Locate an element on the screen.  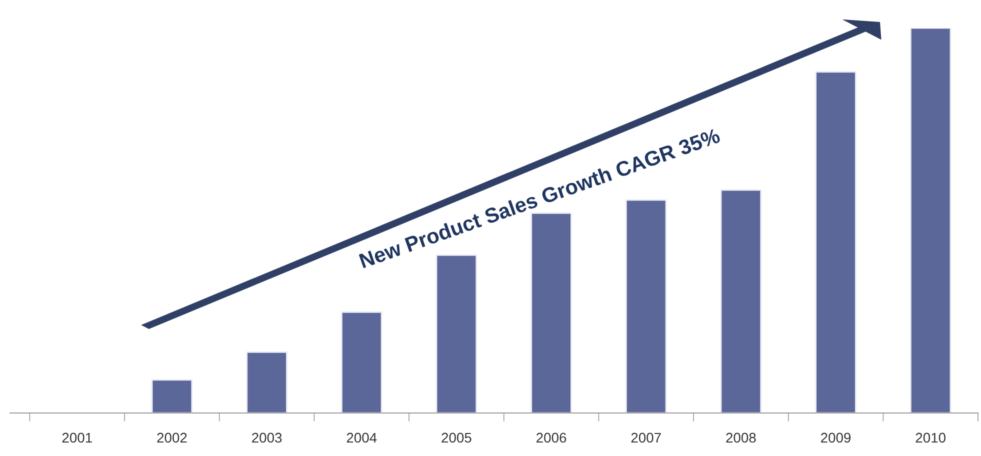
x-tick-label: 2010 is located at coordinates (931, 437).